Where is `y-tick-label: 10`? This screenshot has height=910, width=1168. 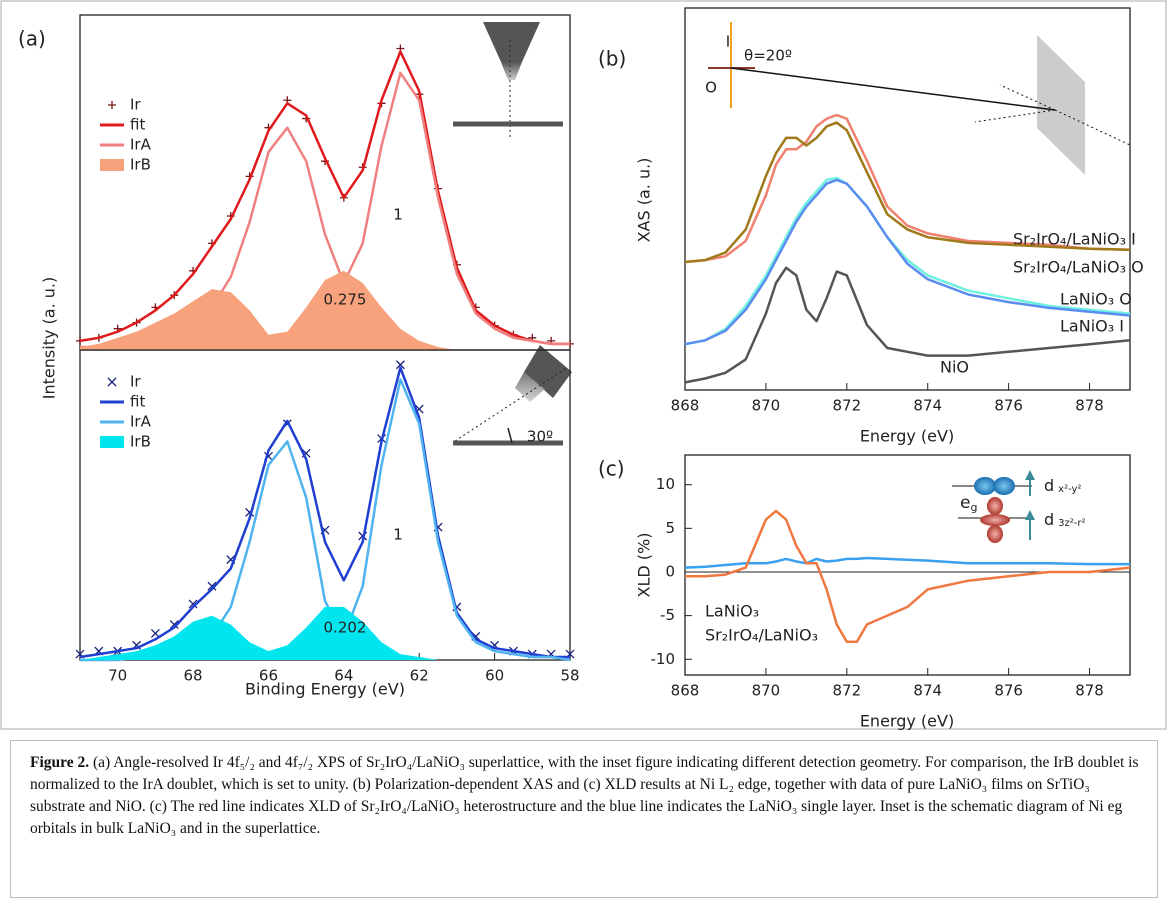
y-tick-label: 10 is located at coordinates (665, 484).